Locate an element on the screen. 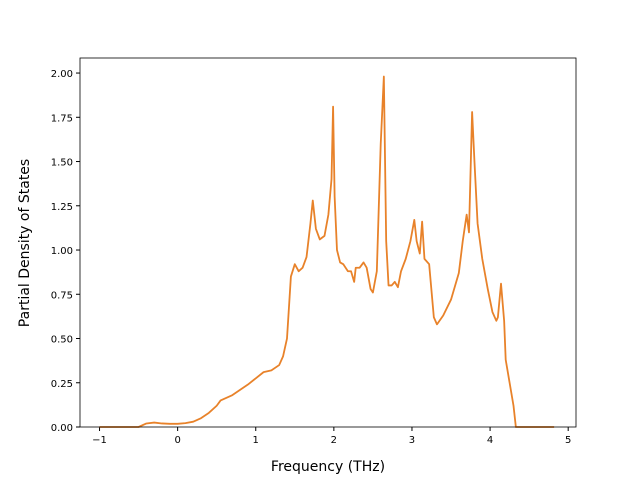 This screenshot has height=480, width=640. y-tick-label: 1.75 is located at coordinates (62, 118).